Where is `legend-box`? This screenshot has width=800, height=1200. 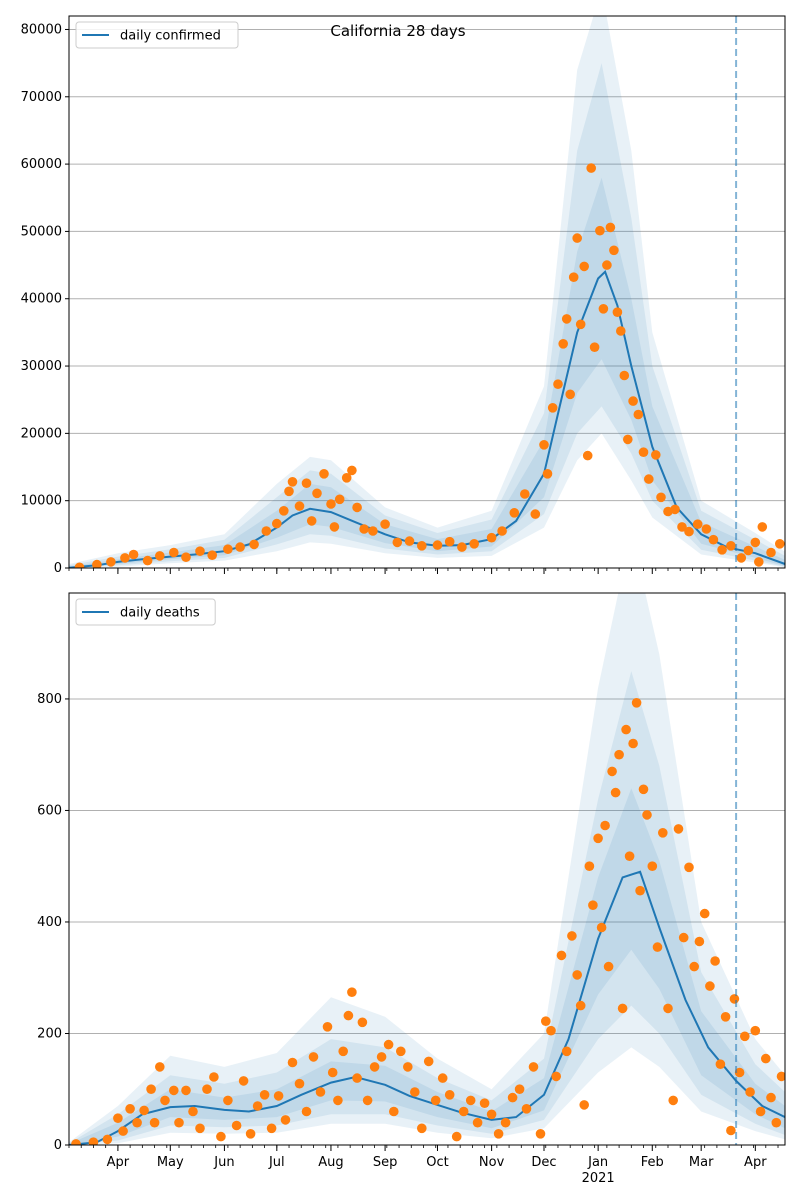
legend-box is located at coordinates (145, 612).